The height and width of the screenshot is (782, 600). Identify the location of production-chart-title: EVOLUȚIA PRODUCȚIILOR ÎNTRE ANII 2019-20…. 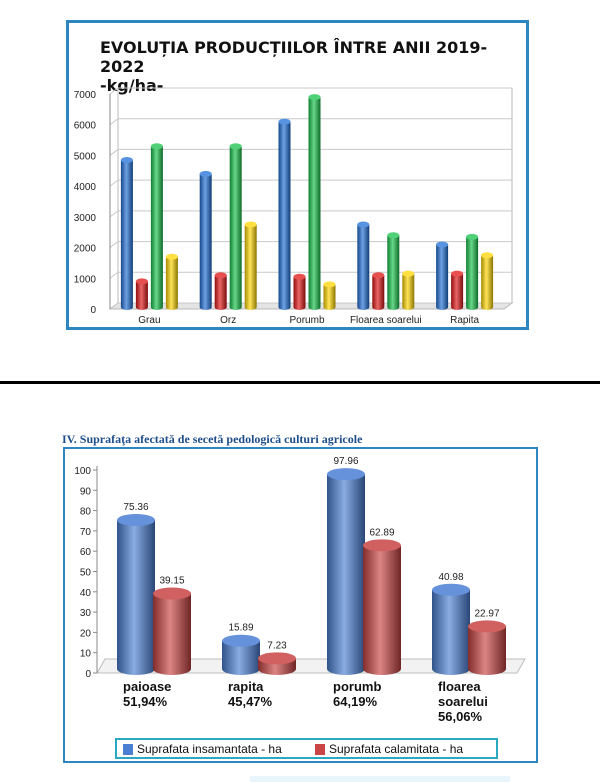
(310, 66).